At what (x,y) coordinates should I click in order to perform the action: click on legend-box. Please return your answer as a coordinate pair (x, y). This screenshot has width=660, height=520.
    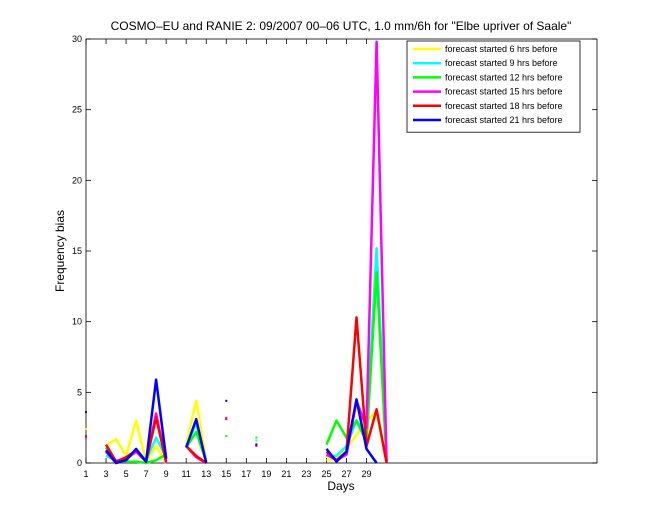
    Looking at the image, I should click on (493, 86).